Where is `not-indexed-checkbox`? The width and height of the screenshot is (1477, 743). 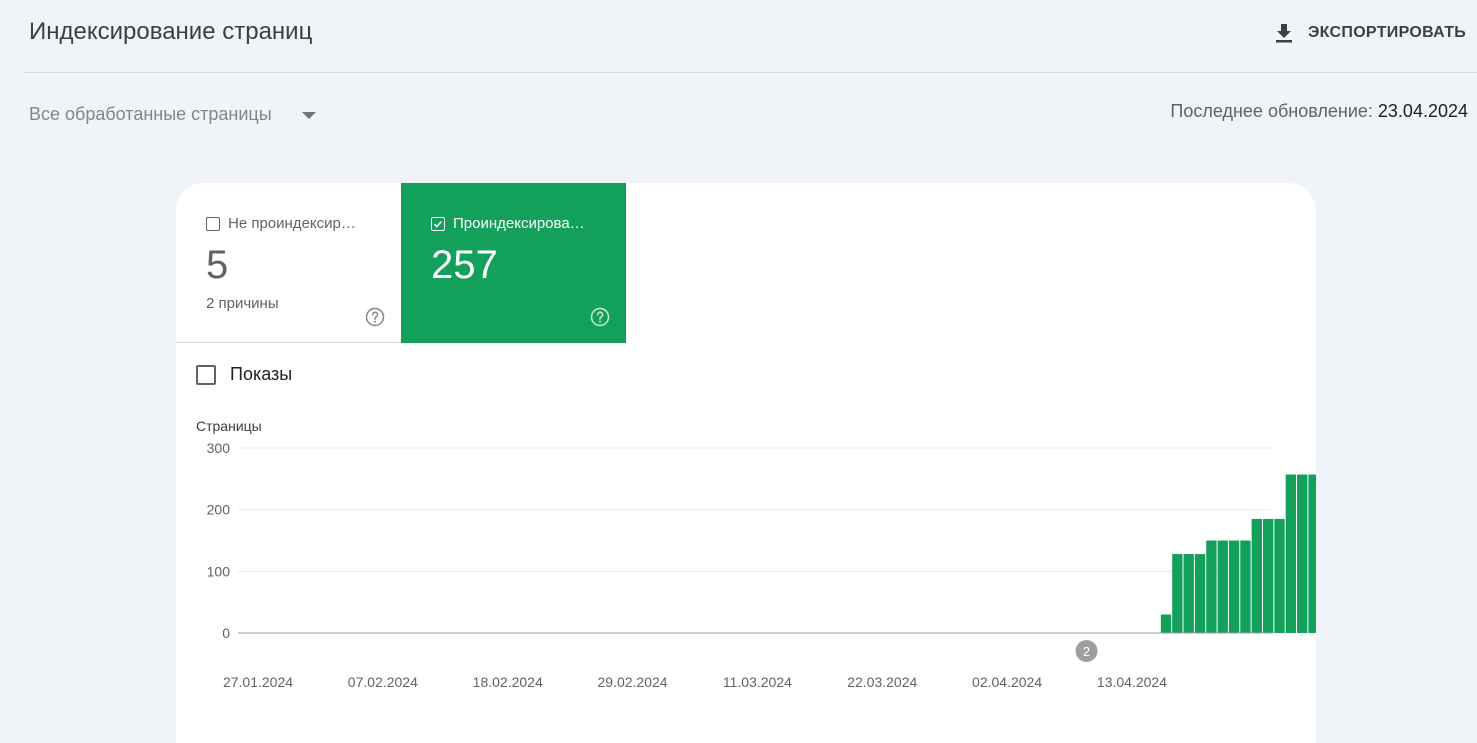
not-indexed-checkbox is located at coordinates (213, 223).